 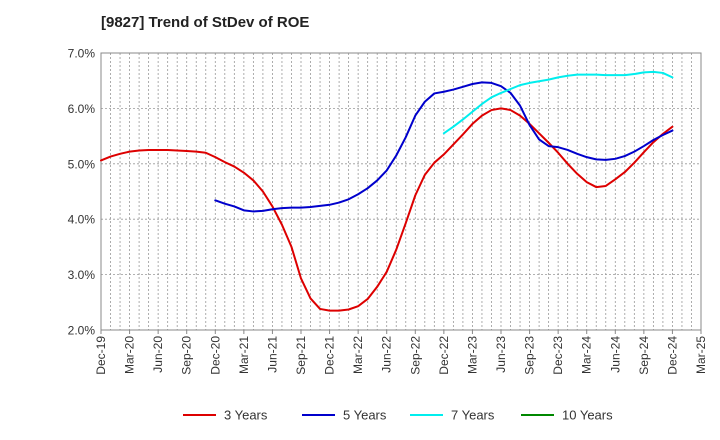 What do you see at coordinates (330, 355) in the screenshot?
I see `x-tick-label: Dec-21` at bounding box center [330, 355].